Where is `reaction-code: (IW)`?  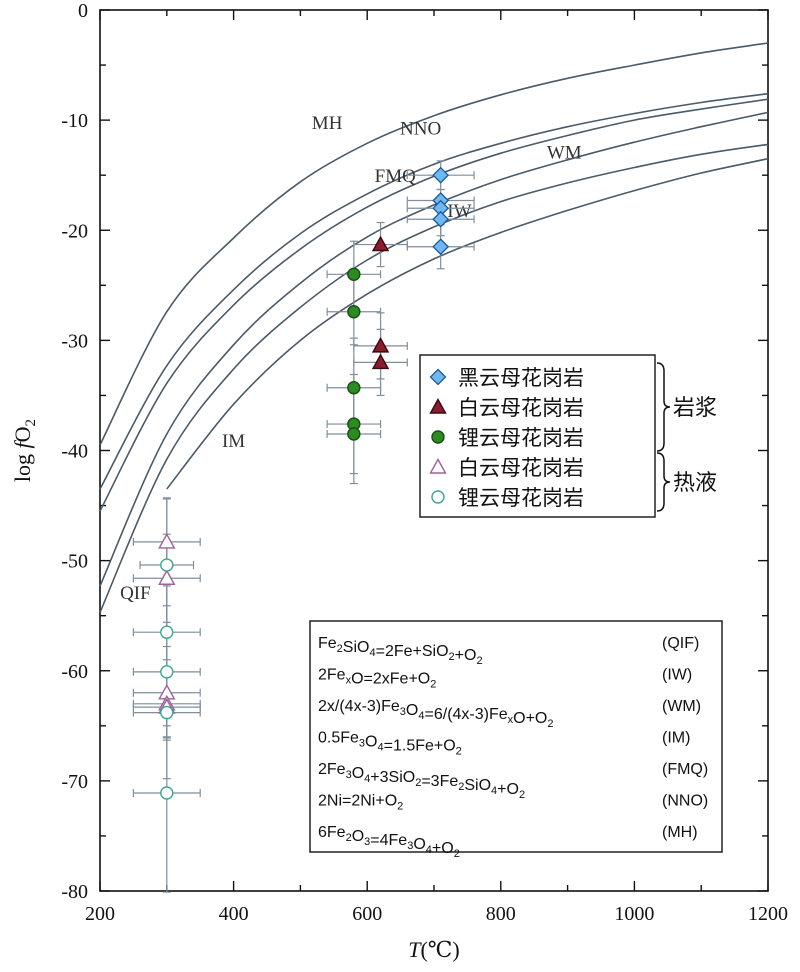
reaction-code: (IW) is located at coordinates (677, 675).